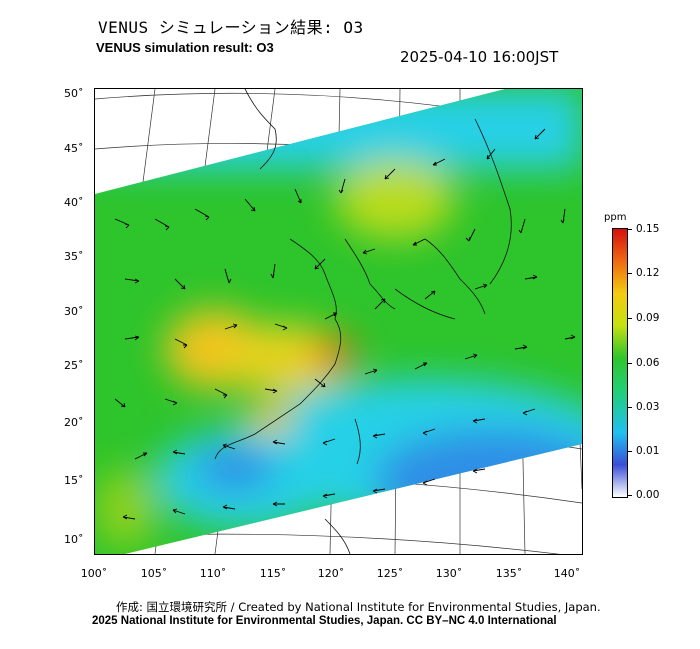 The width and height of the screenshot is (700, 649). What do you see at coordinates (479, 57) in the screenshot?
I see `forecast-timestamp: 2025-04-10 16:00JST` at bounding box center [479, 57].